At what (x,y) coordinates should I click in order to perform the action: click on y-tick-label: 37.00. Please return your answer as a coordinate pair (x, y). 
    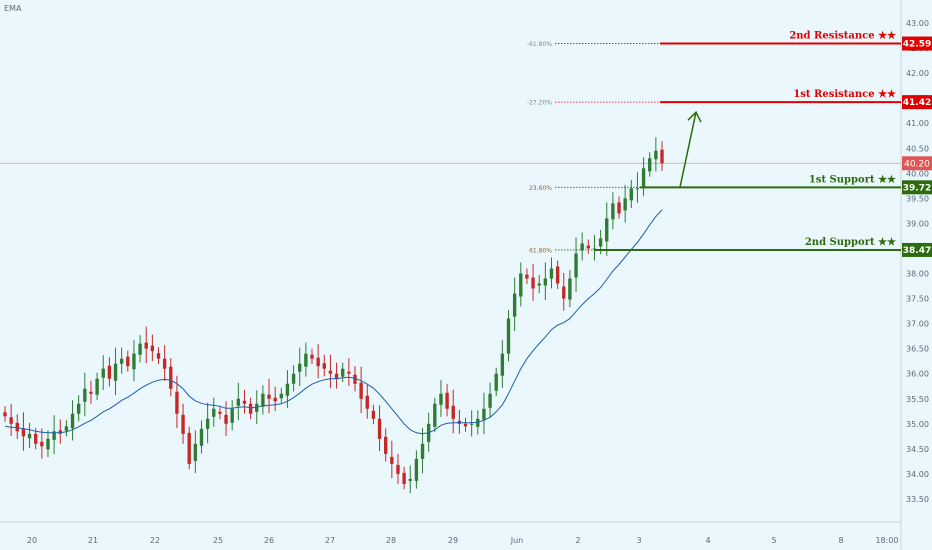
    Looking at the image, I should click on (917, 324).